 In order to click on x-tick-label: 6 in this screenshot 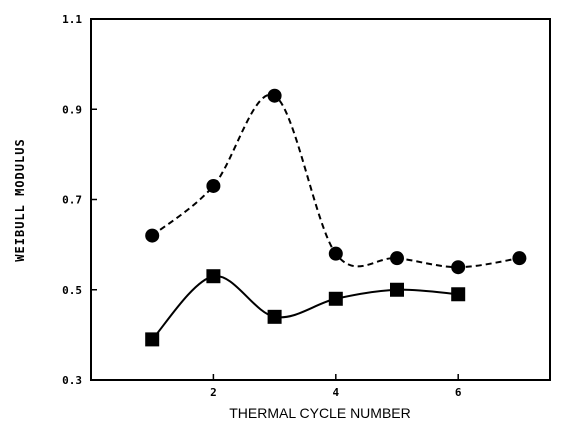, I will do `click(458, 392)`.